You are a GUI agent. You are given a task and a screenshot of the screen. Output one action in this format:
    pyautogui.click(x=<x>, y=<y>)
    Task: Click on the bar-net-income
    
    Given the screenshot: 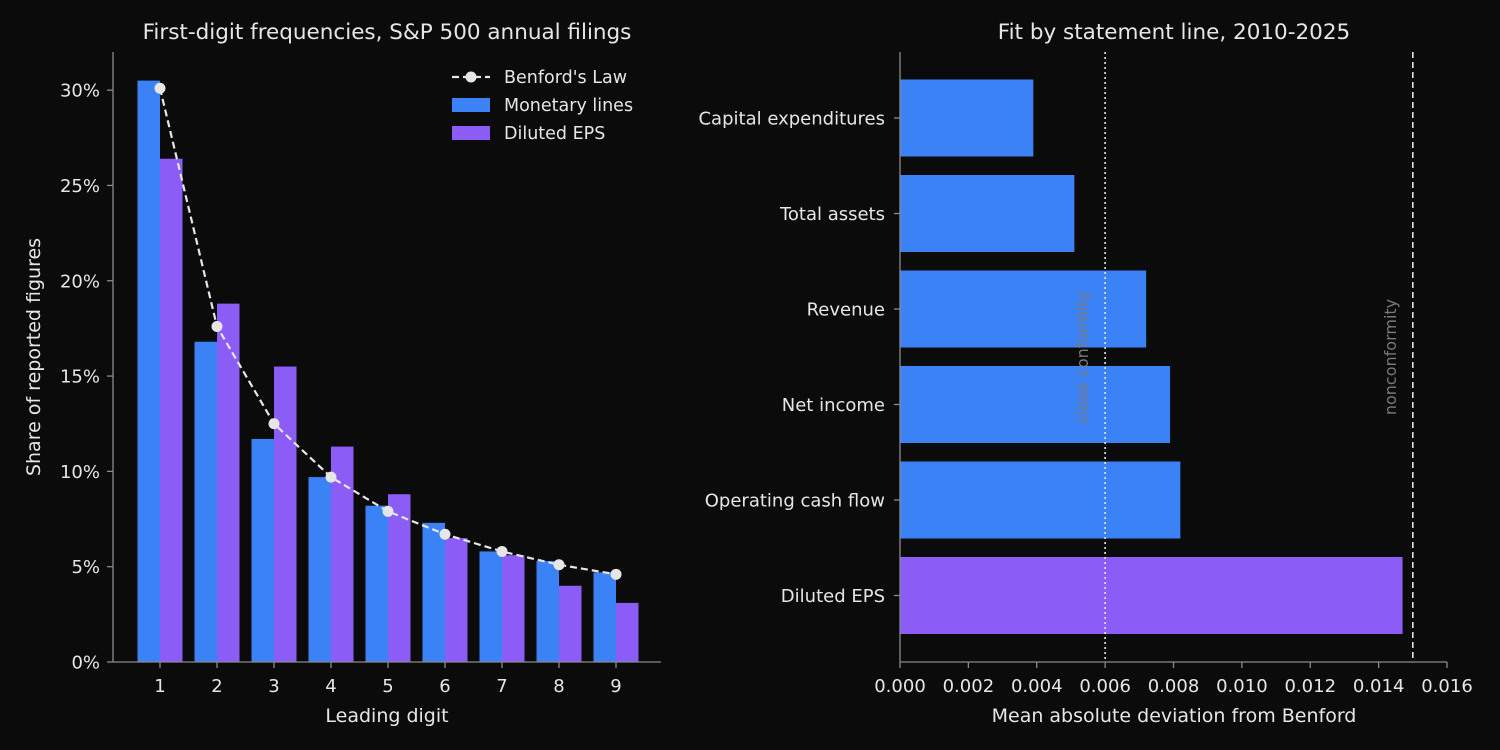 What is the action you would take?
    pyautogui.click(x=1035, y=404)
    